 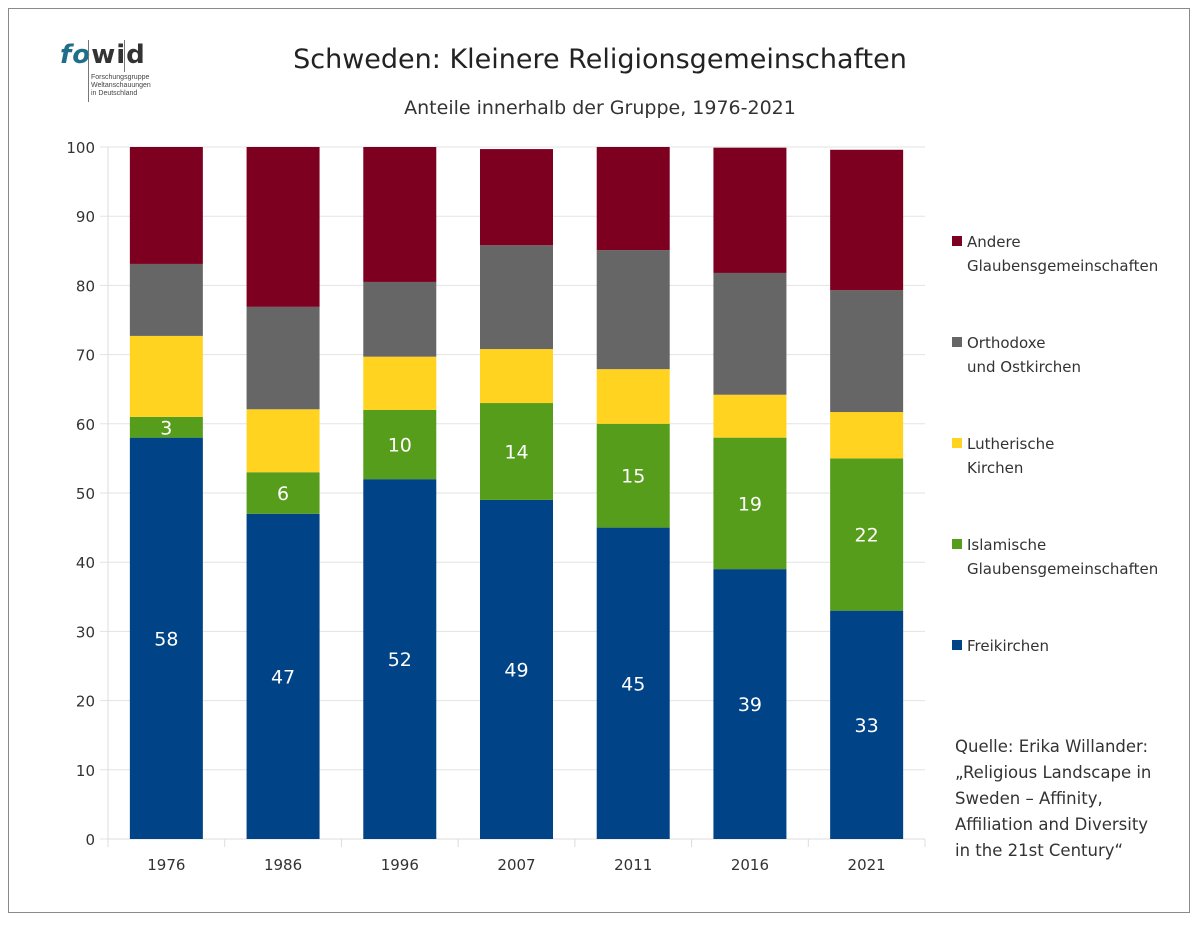 I want to click on x-tick-label: 1976, so click(x=166, y=865).